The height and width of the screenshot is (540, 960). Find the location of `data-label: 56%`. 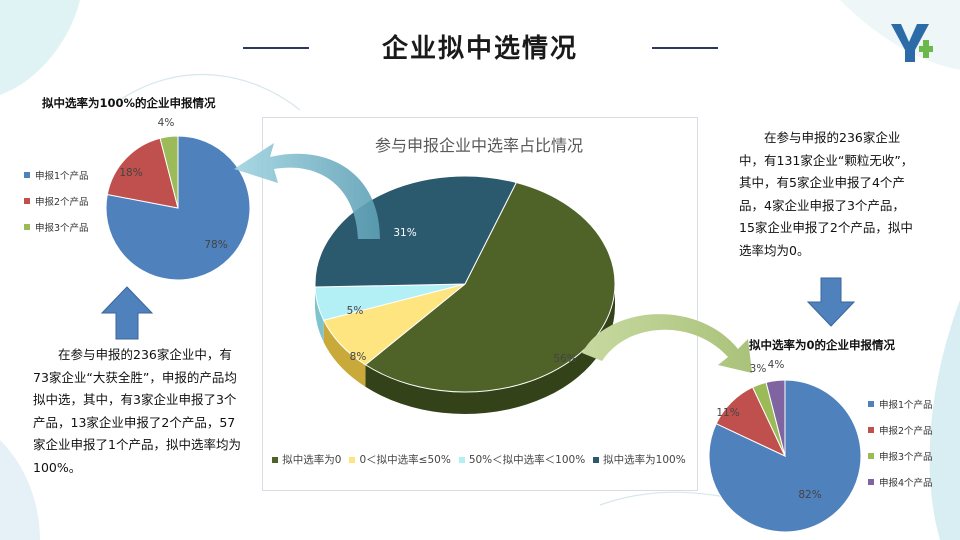

data-label: 56% is located at coordinates (564, 359).